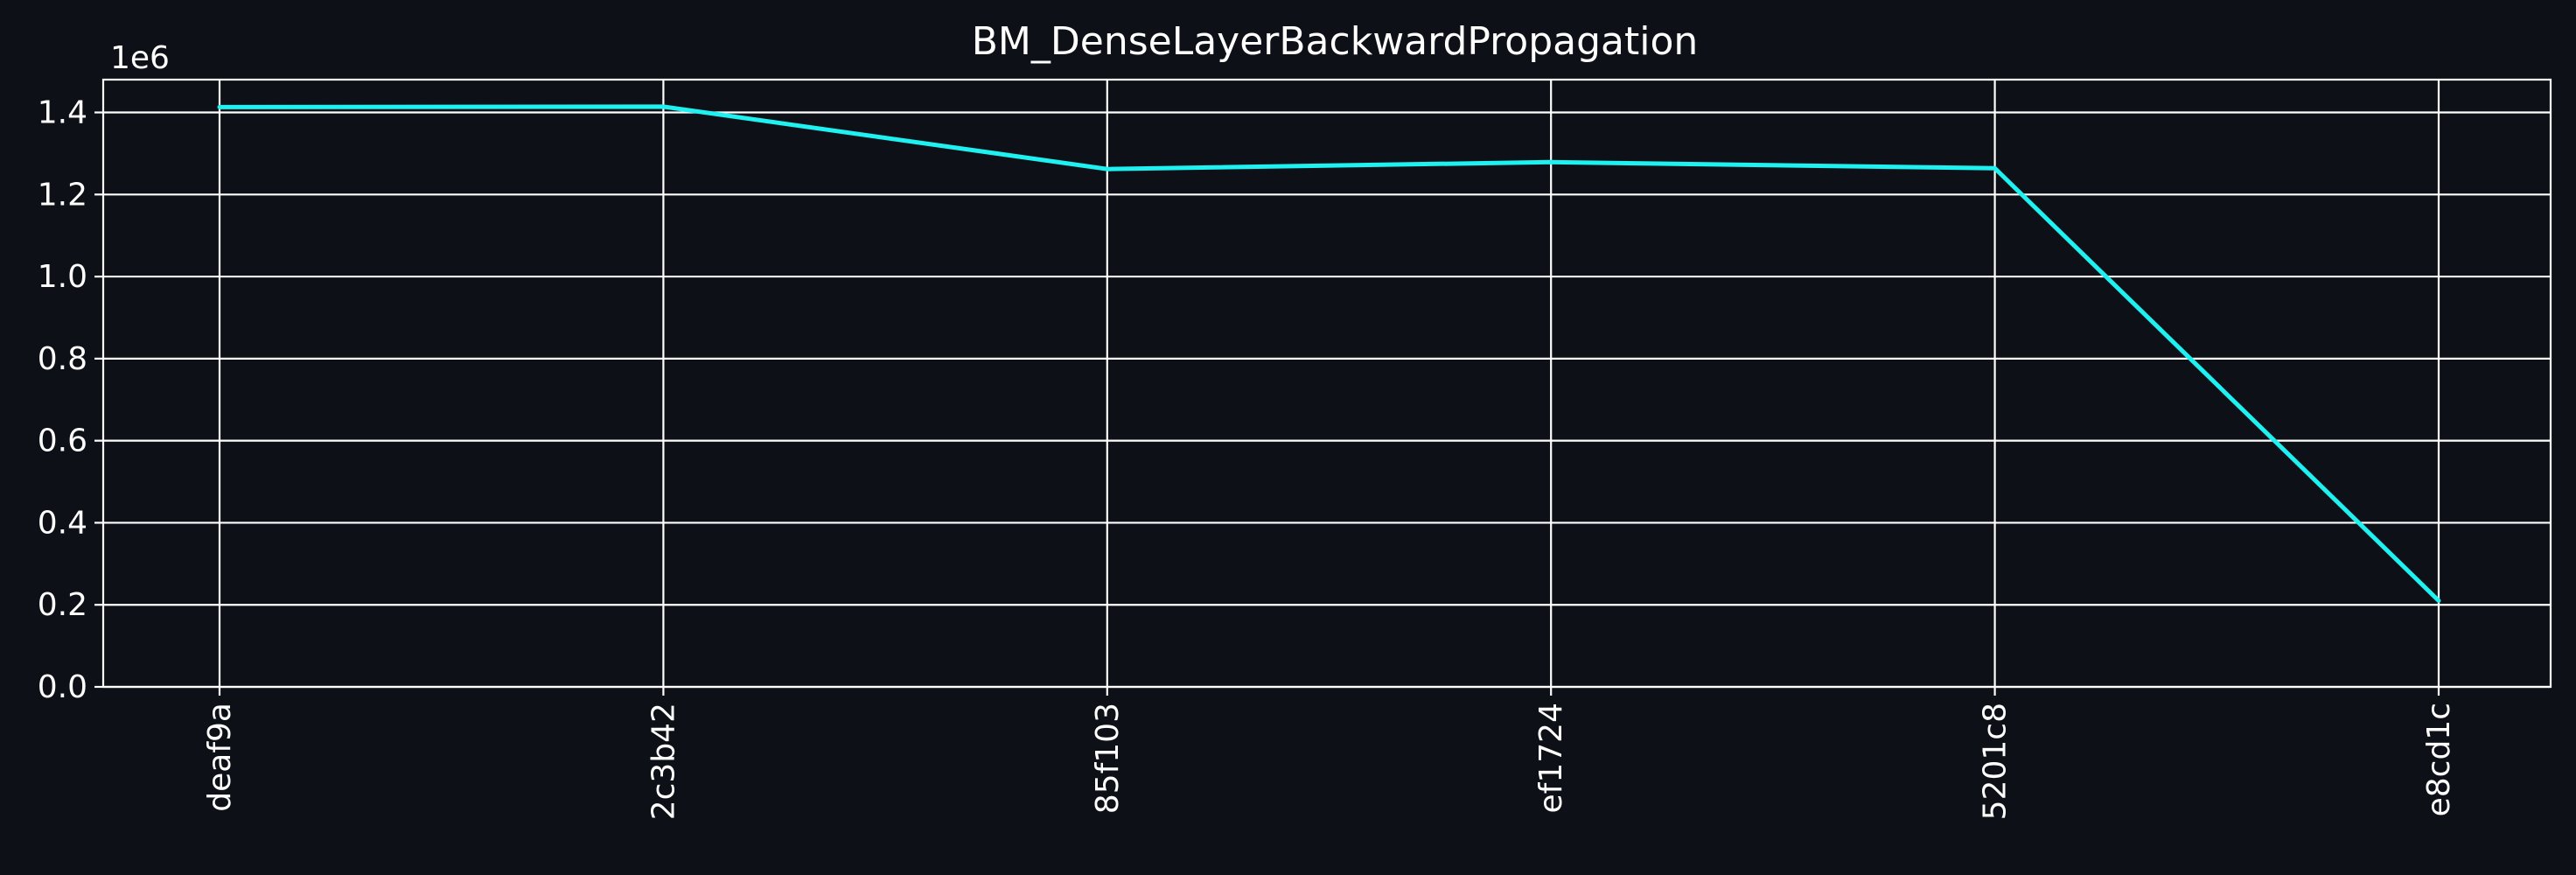 This screenshot has height=875, width=2576. Describe the element at coordinates (62, 441) in the screenshot. I see `y-tick-label: 0.6` at that location.